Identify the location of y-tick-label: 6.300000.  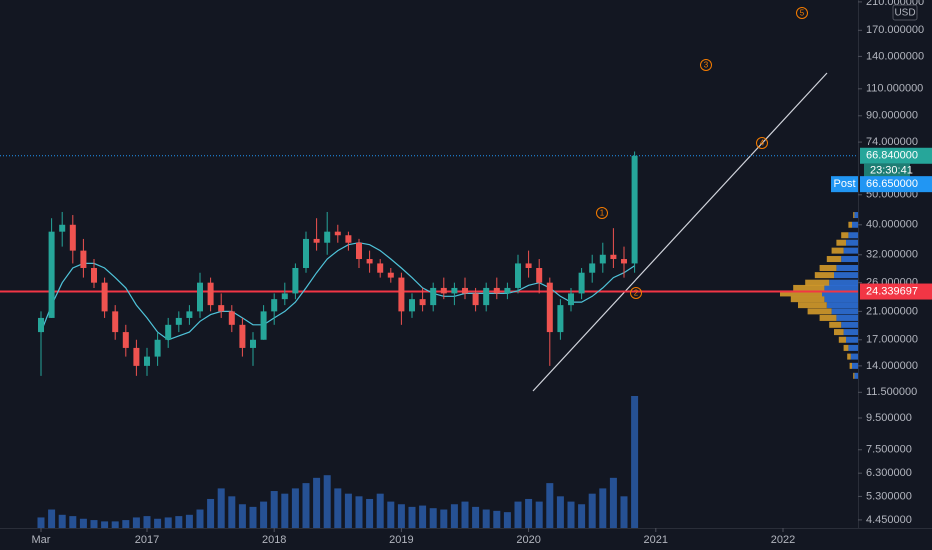
(889, 473).